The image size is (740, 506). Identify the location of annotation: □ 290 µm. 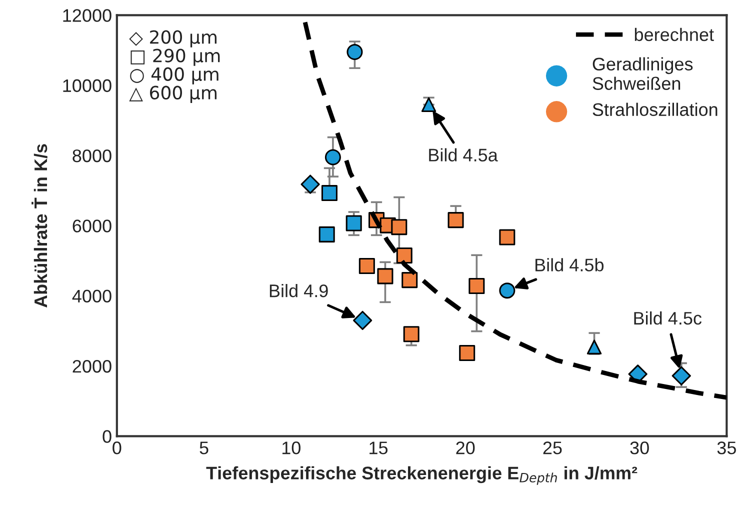
(175, 57).